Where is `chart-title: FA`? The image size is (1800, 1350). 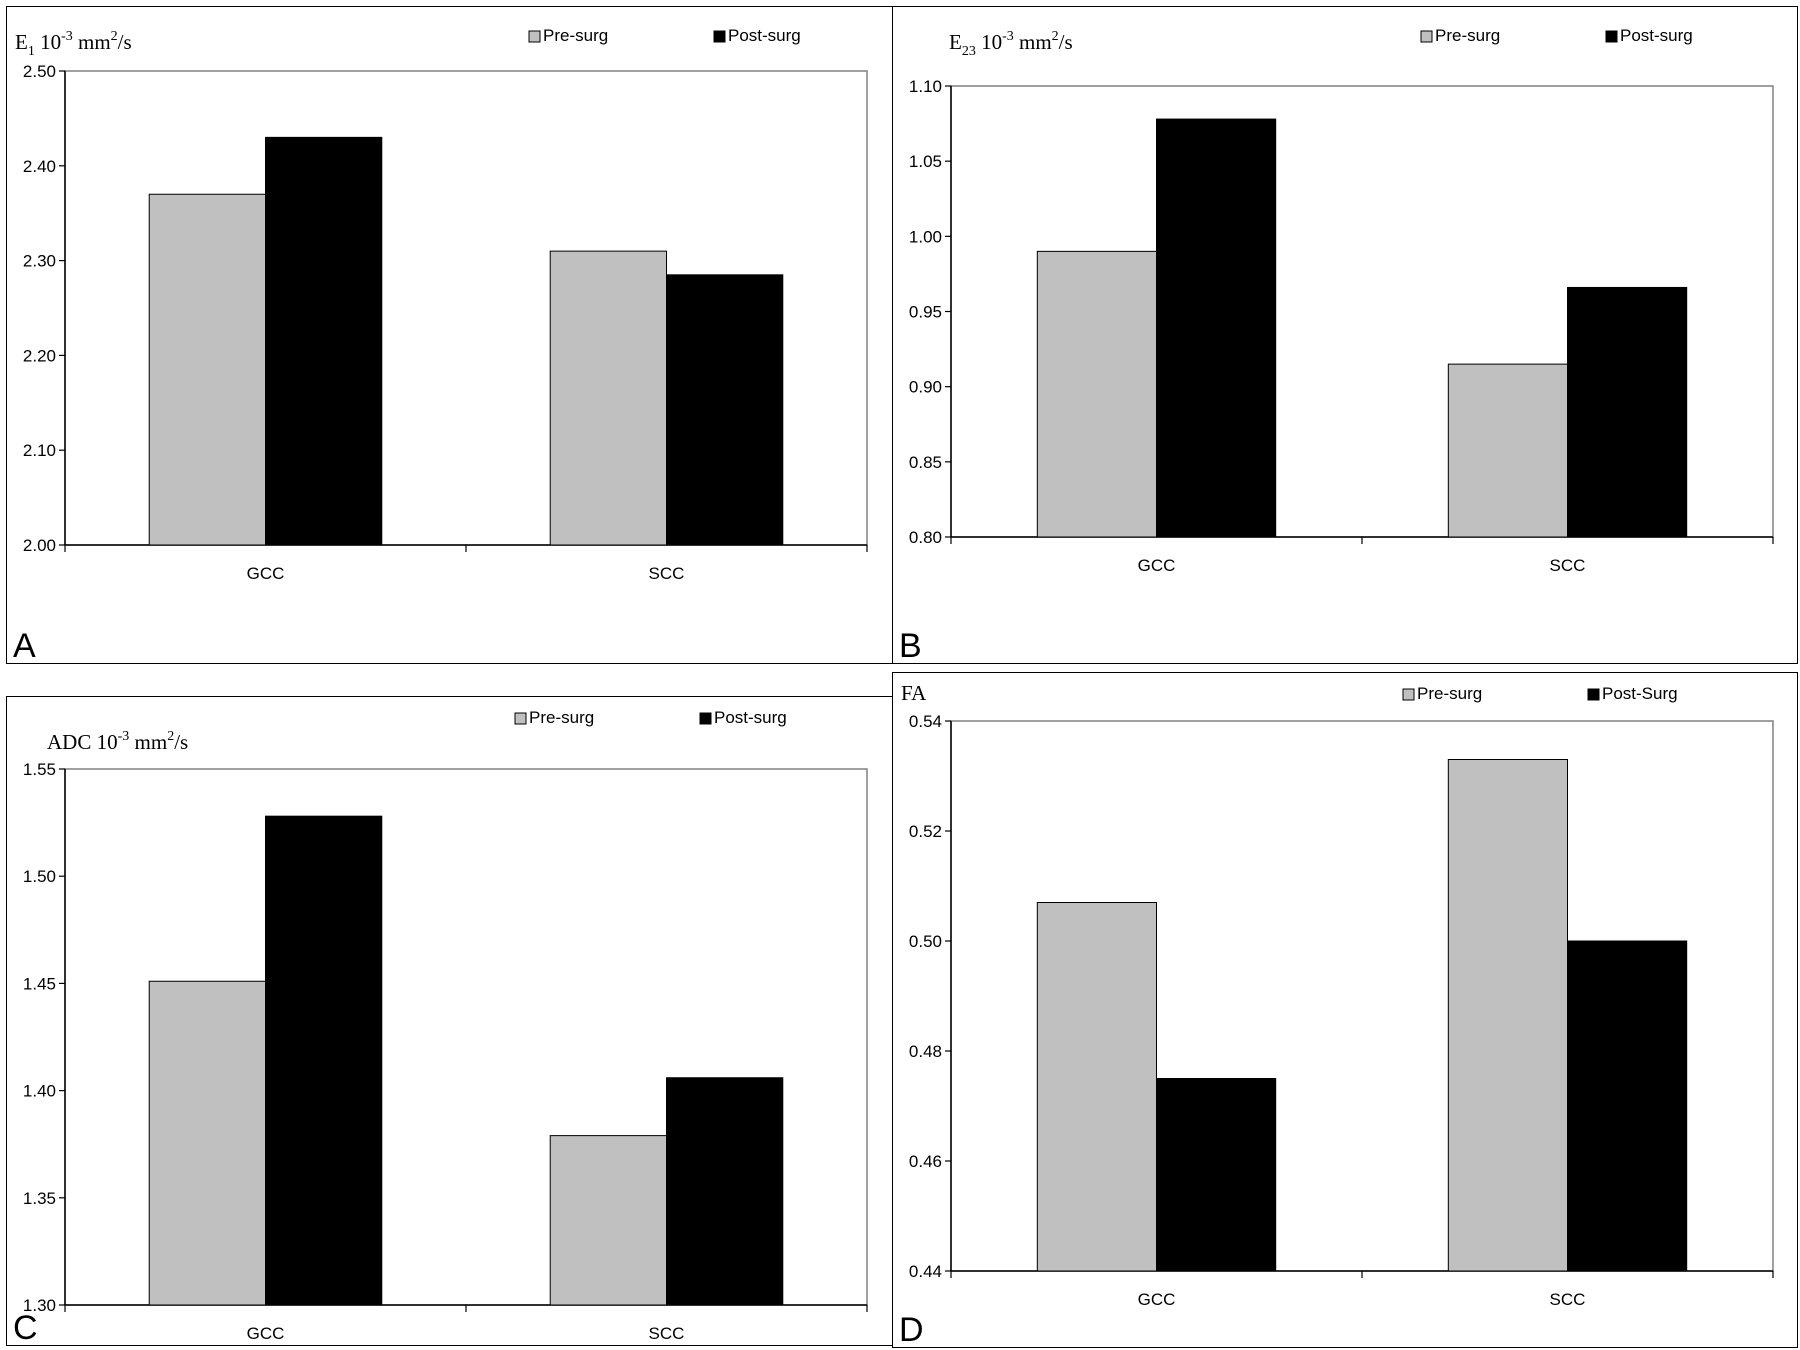 chart-title: FA is located at coordinates (914, 693).